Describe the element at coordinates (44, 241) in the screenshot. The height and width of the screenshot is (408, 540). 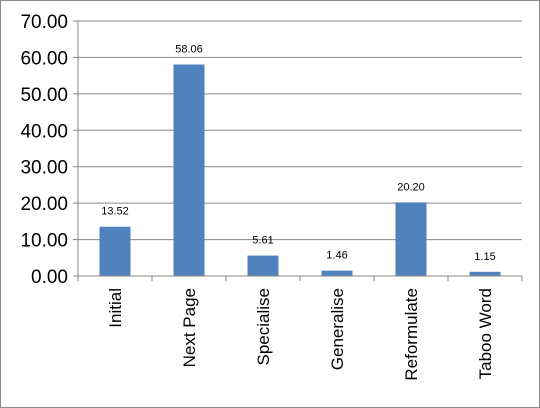
I see `y-tick-label: 10.00` at that location.